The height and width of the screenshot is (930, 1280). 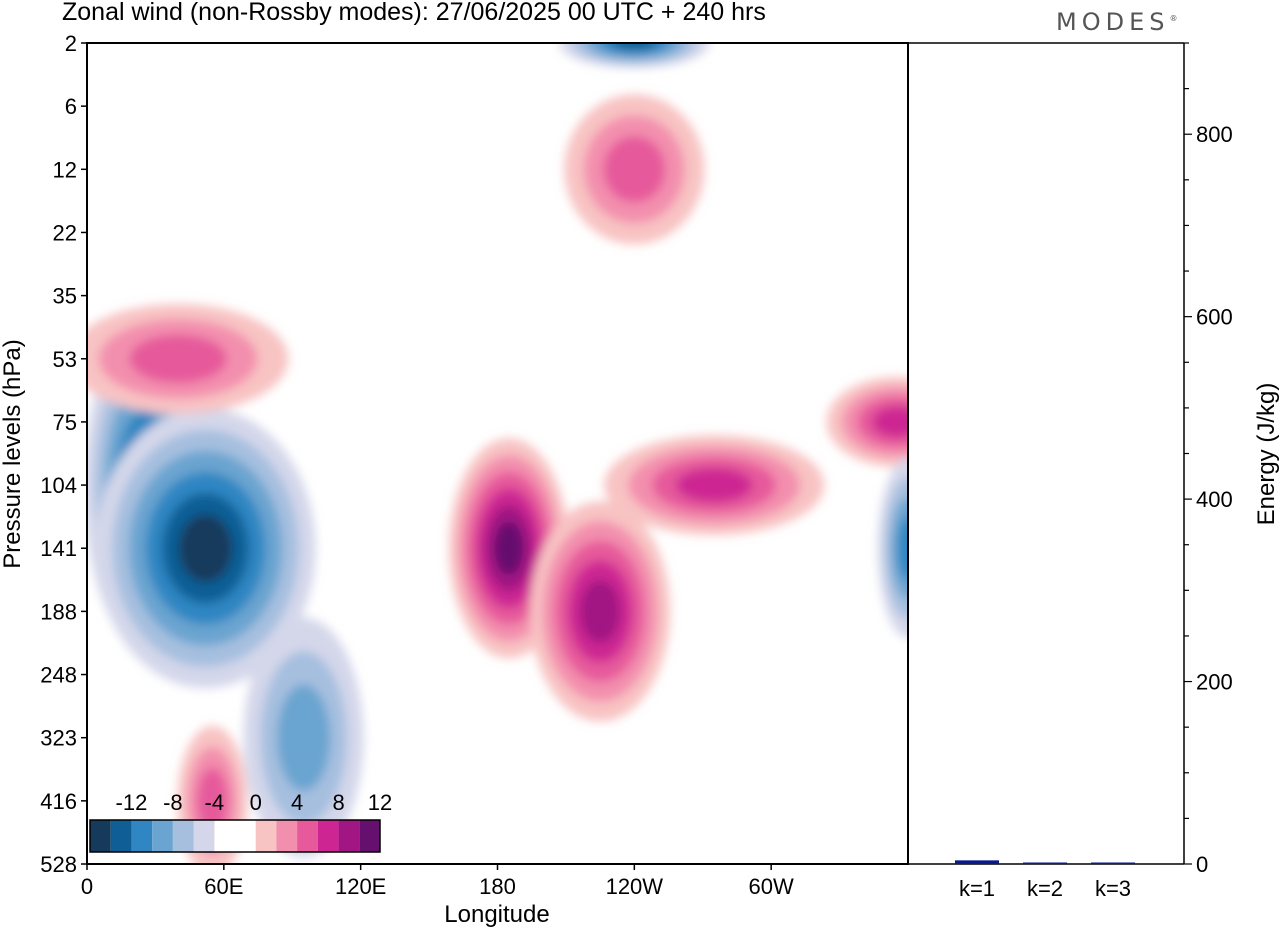 I want to click on x-tick-label: 120W, so click(x=635, y=886).